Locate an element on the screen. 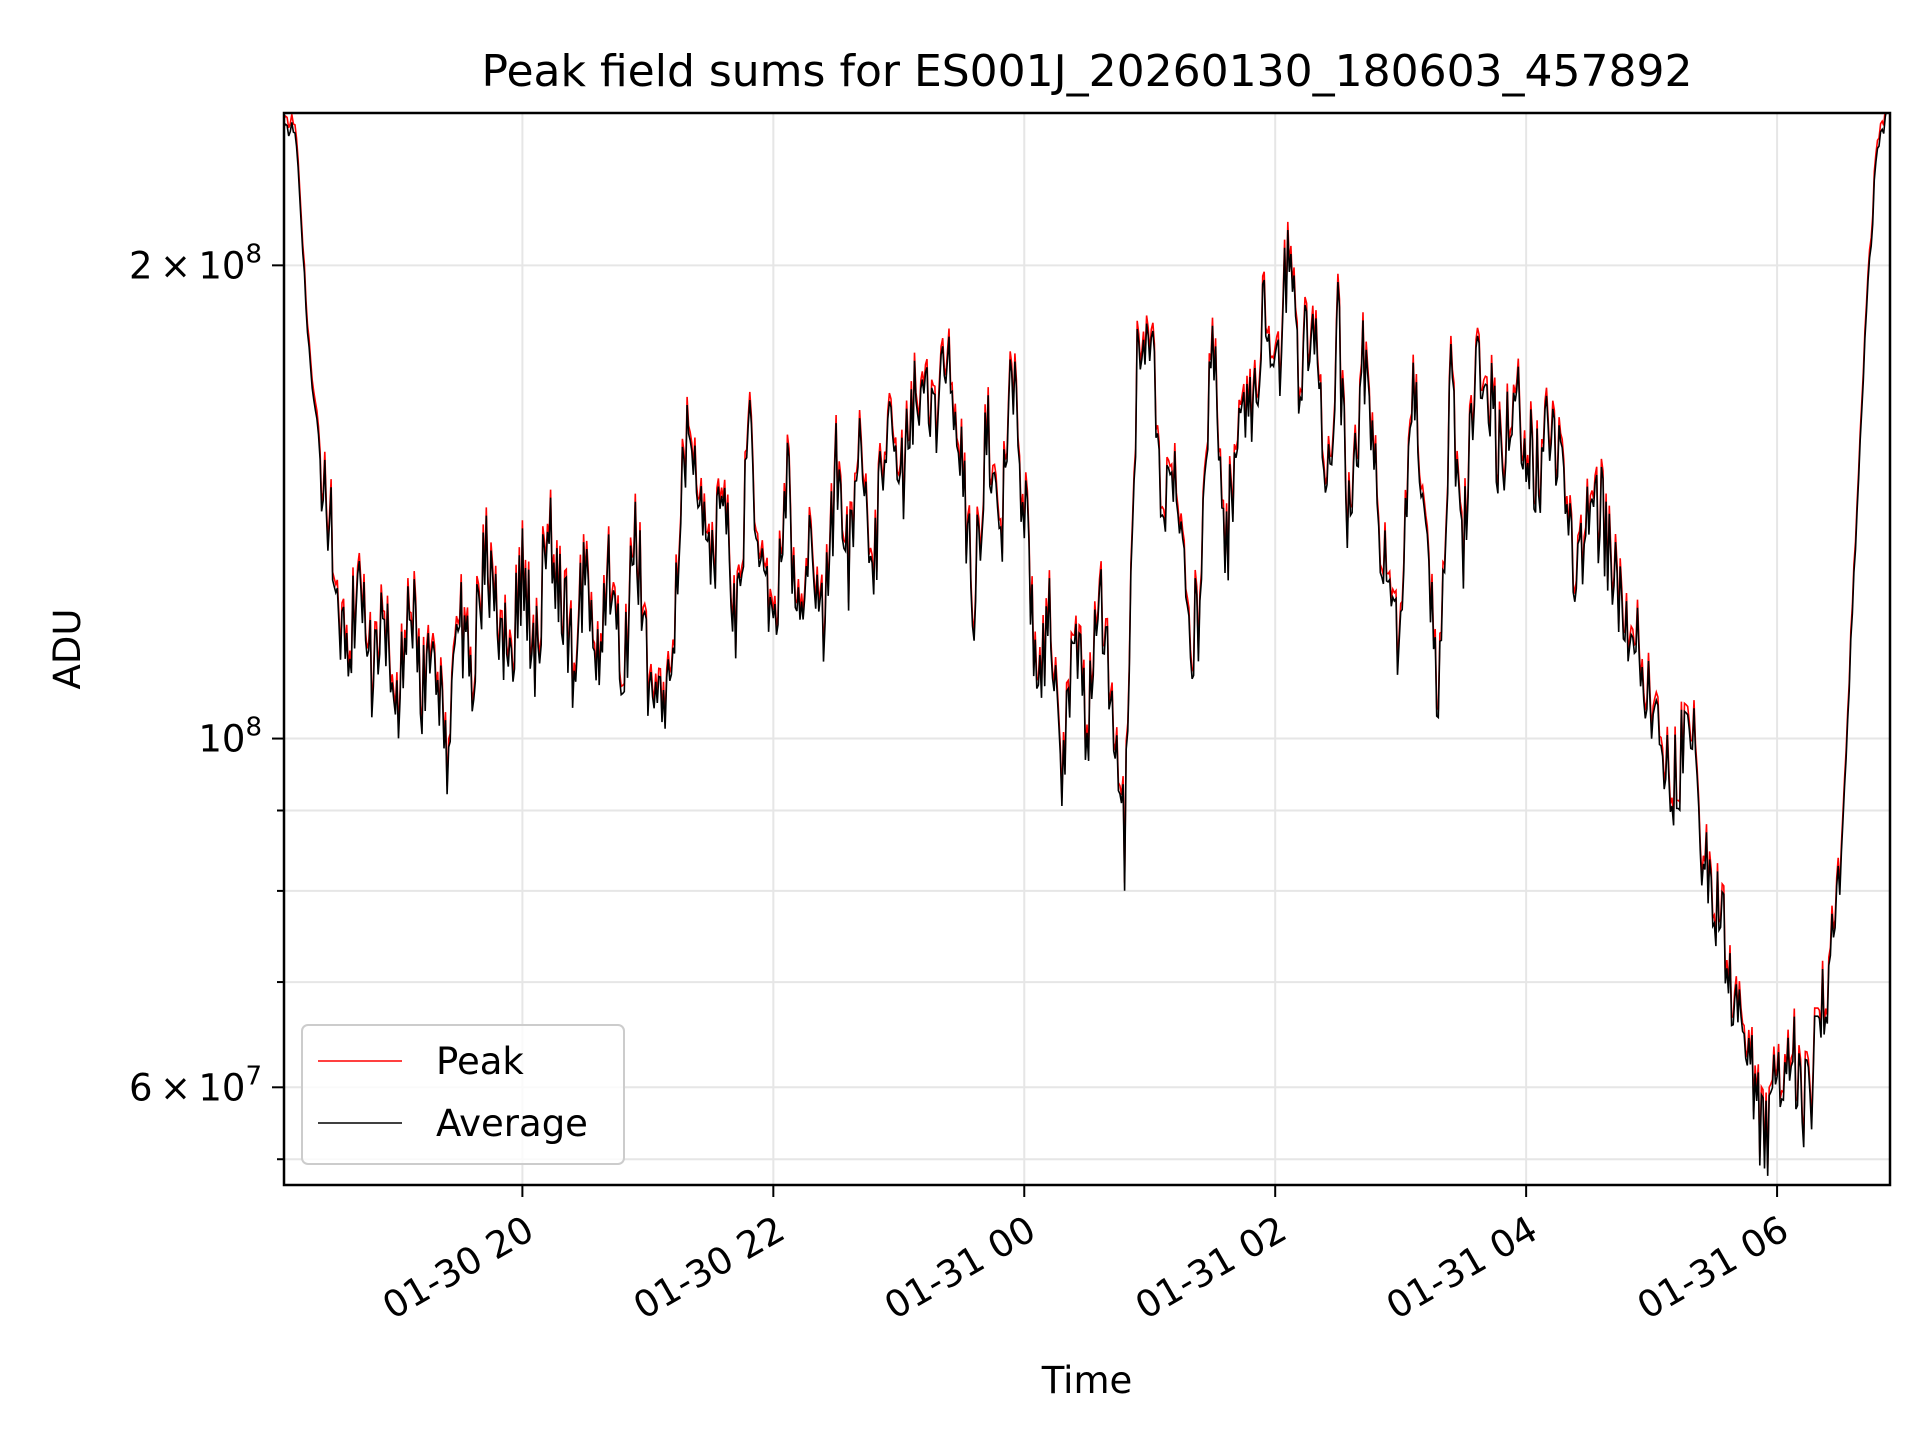  legend-box is located at coordinates (463, 1094).